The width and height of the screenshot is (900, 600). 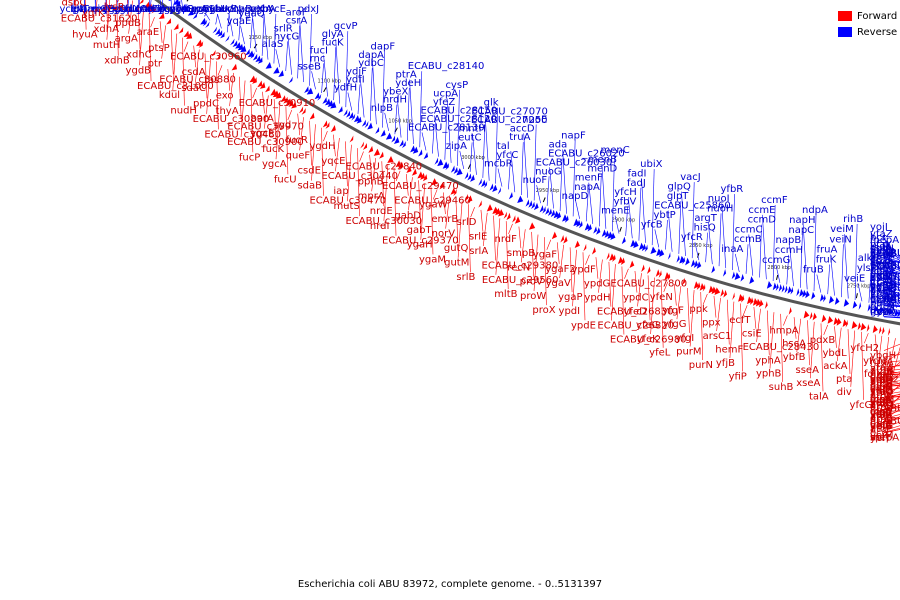 I want to click on gene-label: ypdH, so click(x=597, y=298).